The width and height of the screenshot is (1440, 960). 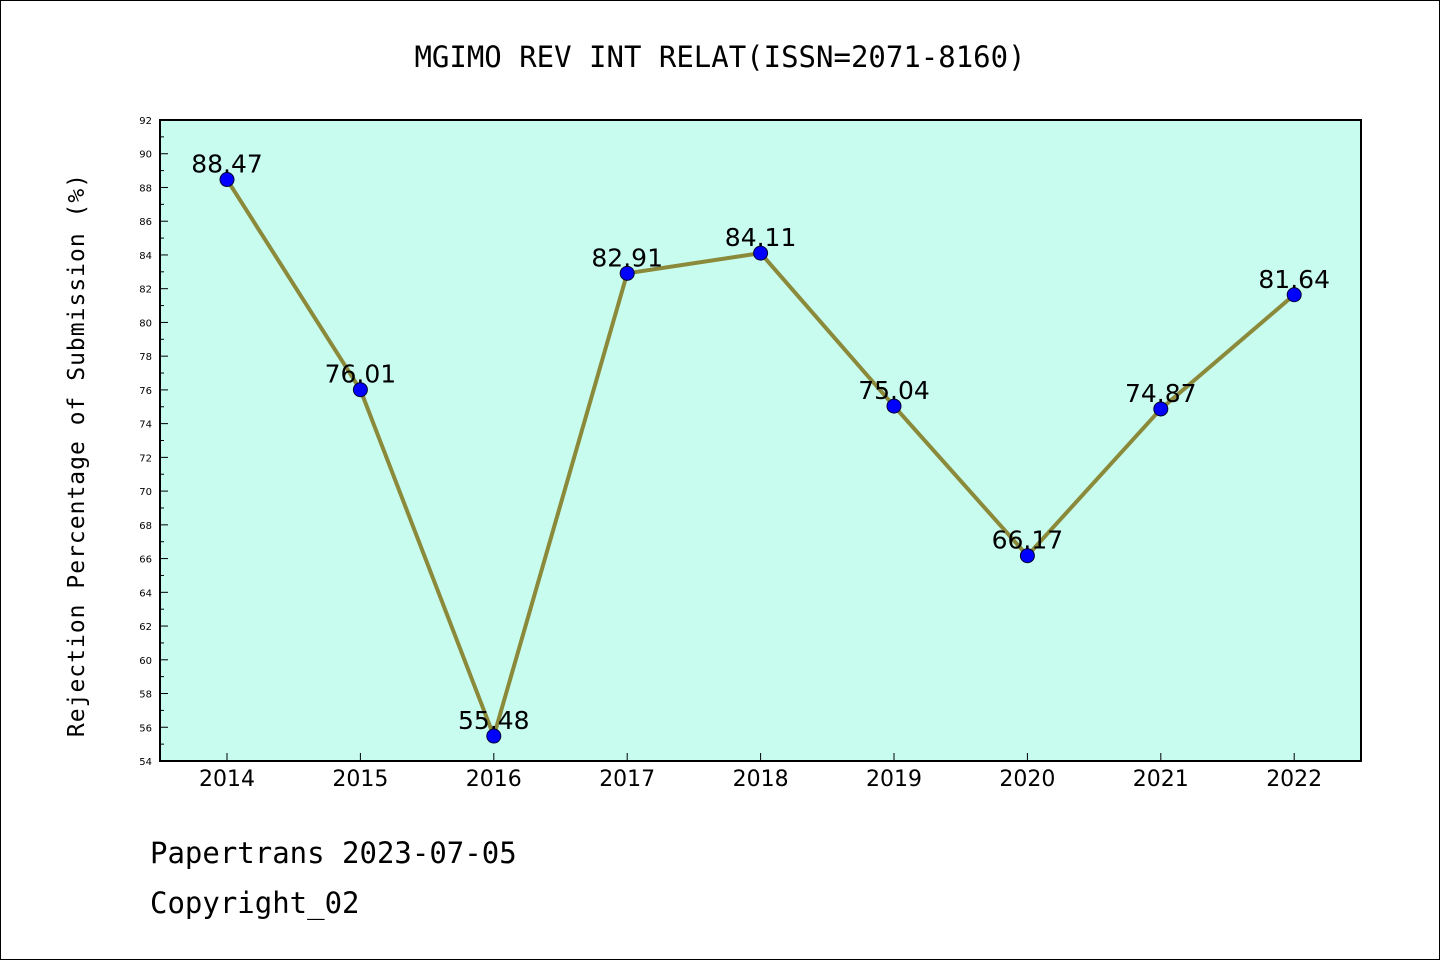 I want to click on y-tick-label: 56, so click(x=145, y=728).